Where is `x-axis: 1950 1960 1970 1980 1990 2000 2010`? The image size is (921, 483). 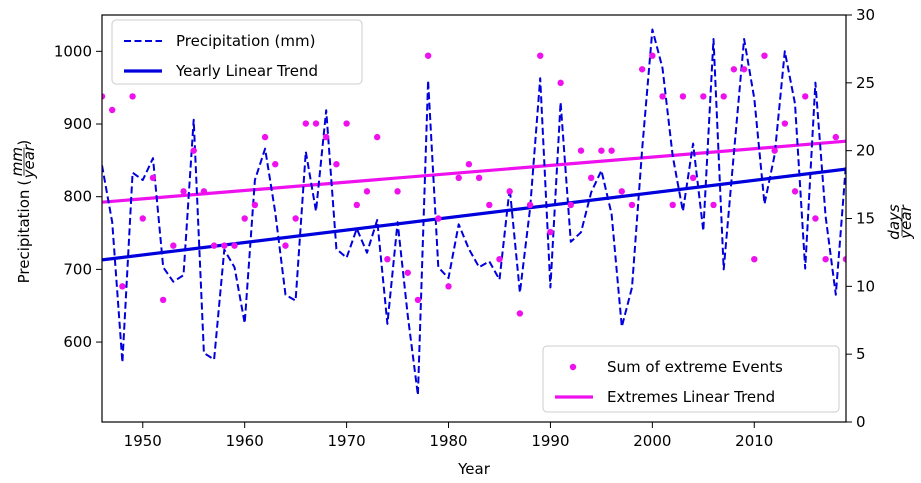 x-axis: 1950 1960 1970 1980 1990 2000 2010 is located at coordinates (448, 436).